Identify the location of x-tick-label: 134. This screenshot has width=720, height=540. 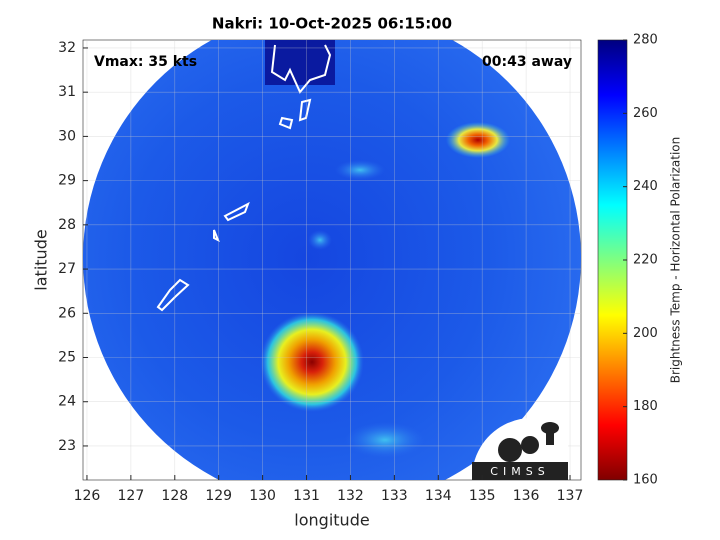
(438, 496).